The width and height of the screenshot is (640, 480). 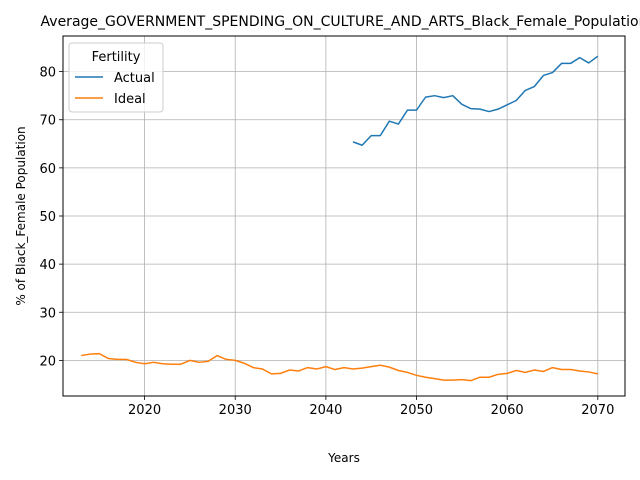 What do you see at coordinates (47, 121) in the screenshot?
I see `y-tick-label: 70` at bounding box center [47, 121].